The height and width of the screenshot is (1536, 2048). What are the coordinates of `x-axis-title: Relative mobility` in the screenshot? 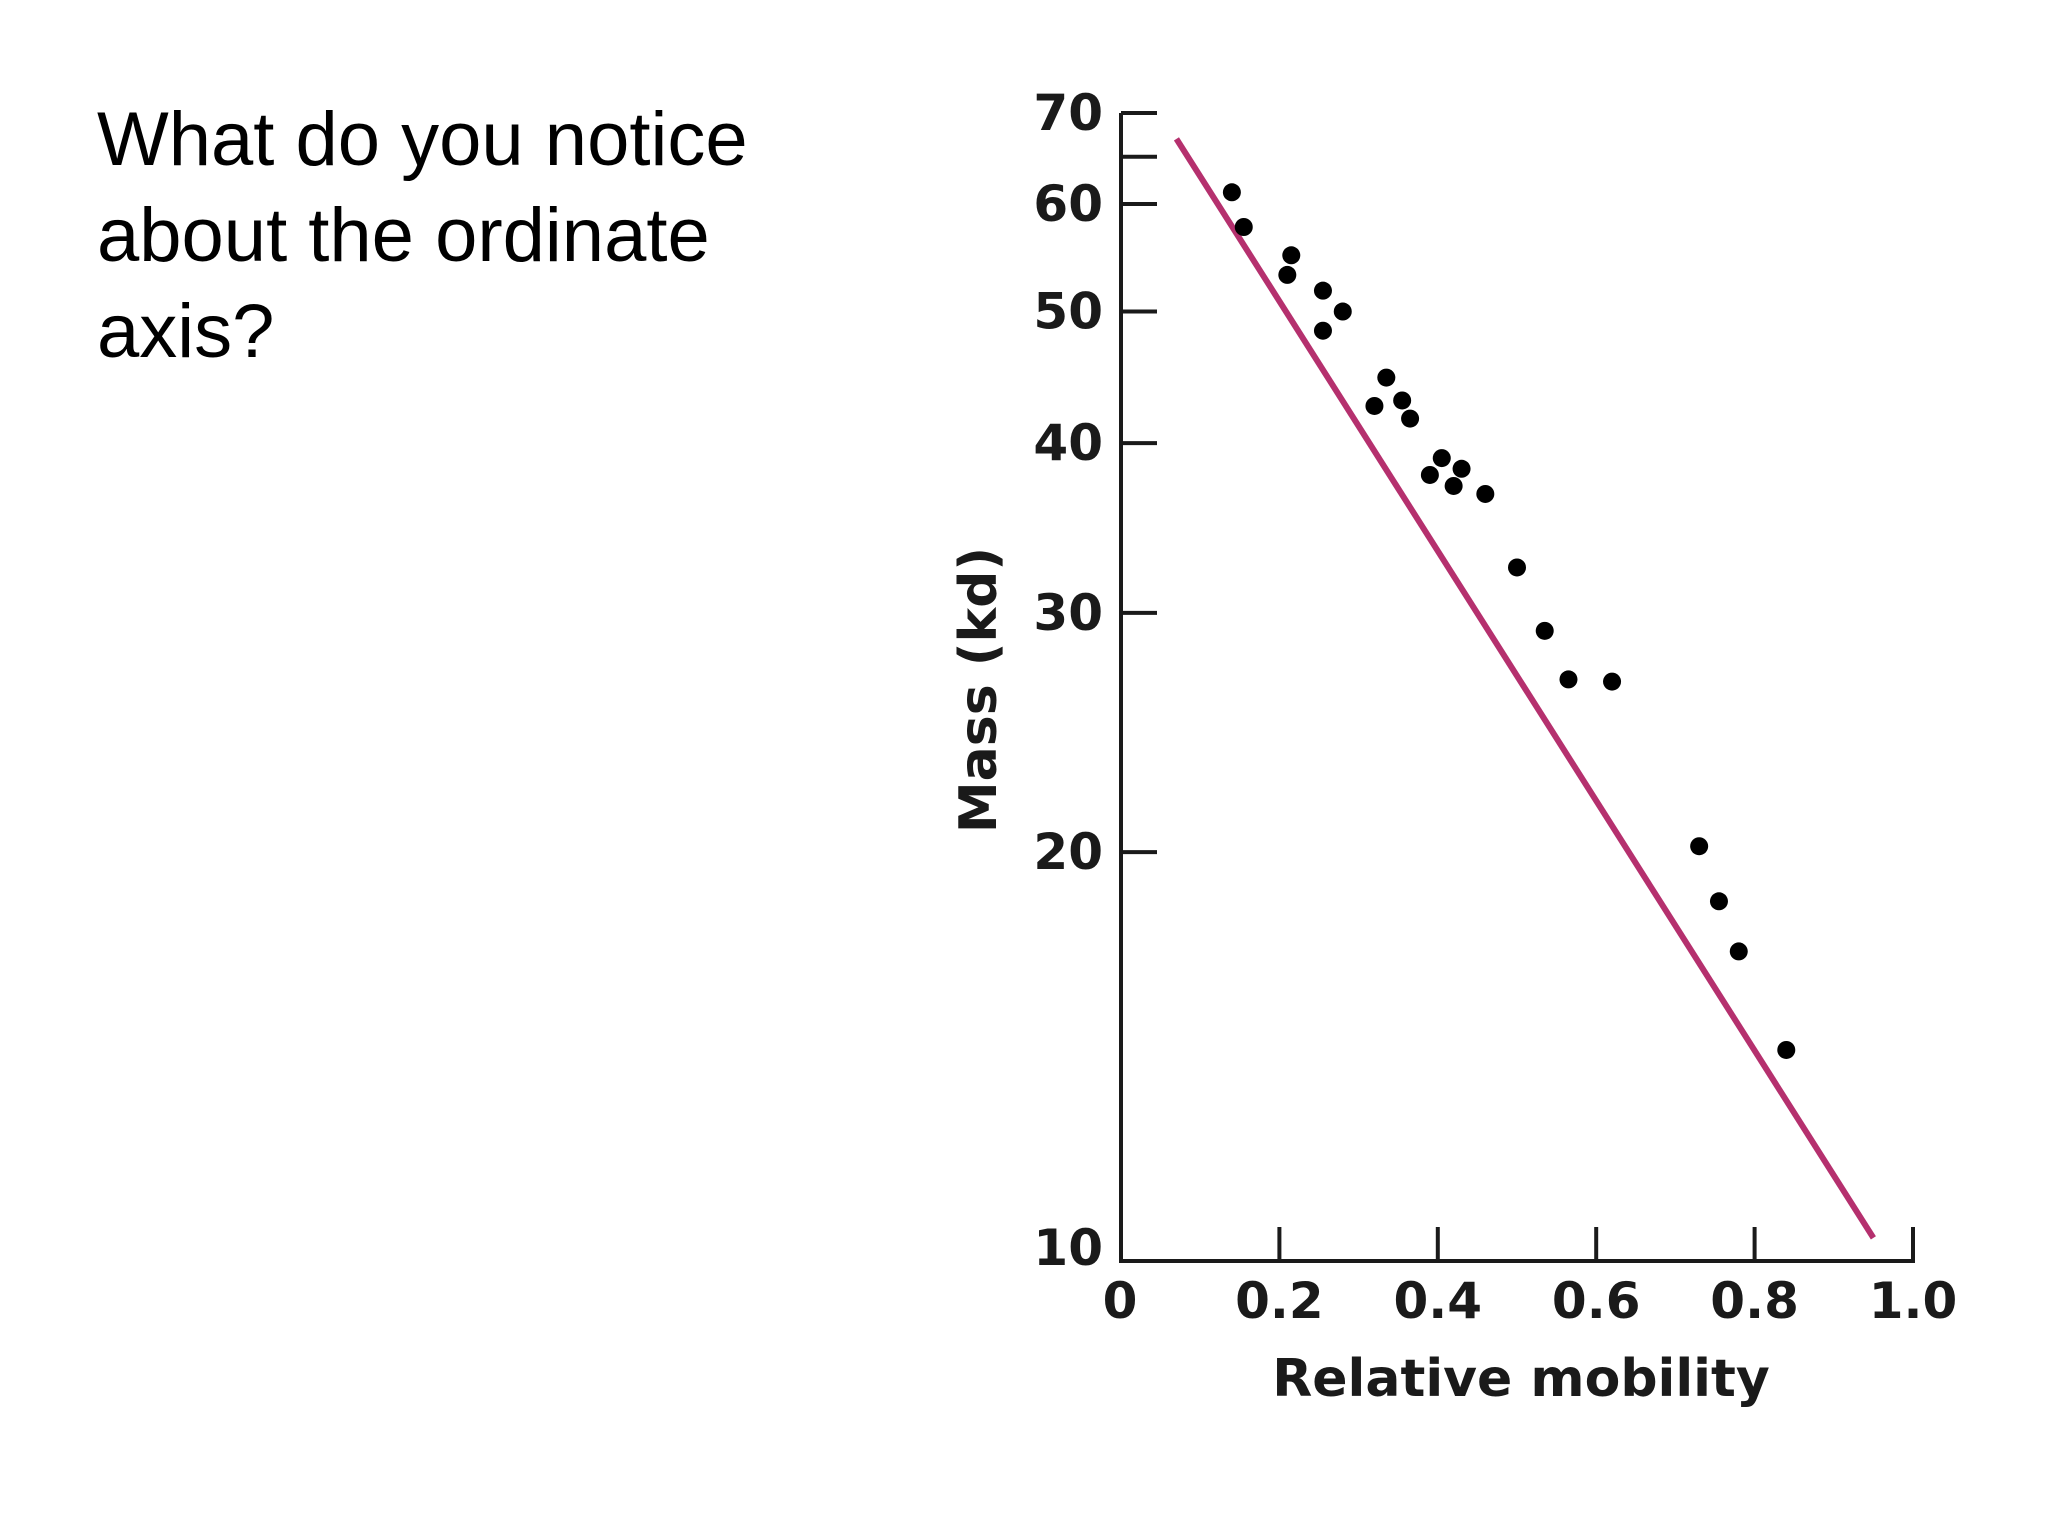 It's located at (1521, 1379).